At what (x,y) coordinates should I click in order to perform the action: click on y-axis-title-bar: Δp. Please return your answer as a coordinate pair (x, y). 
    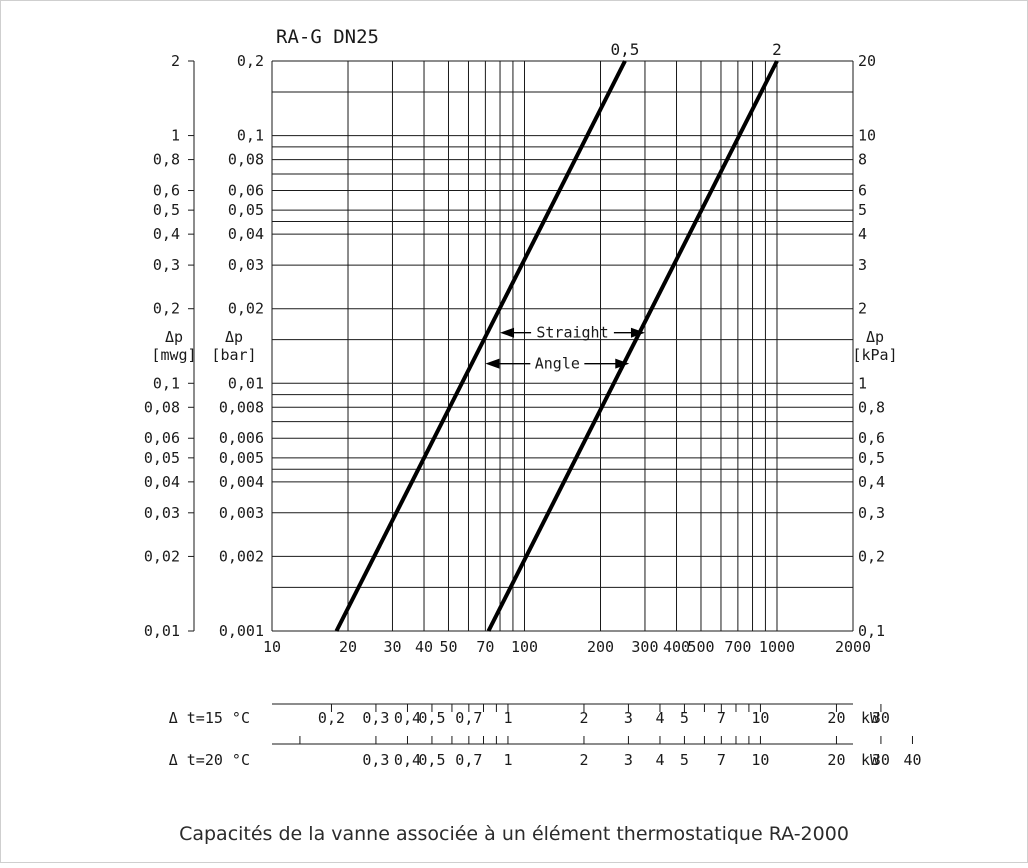
    Looking at the image, I should click on (234, 337).